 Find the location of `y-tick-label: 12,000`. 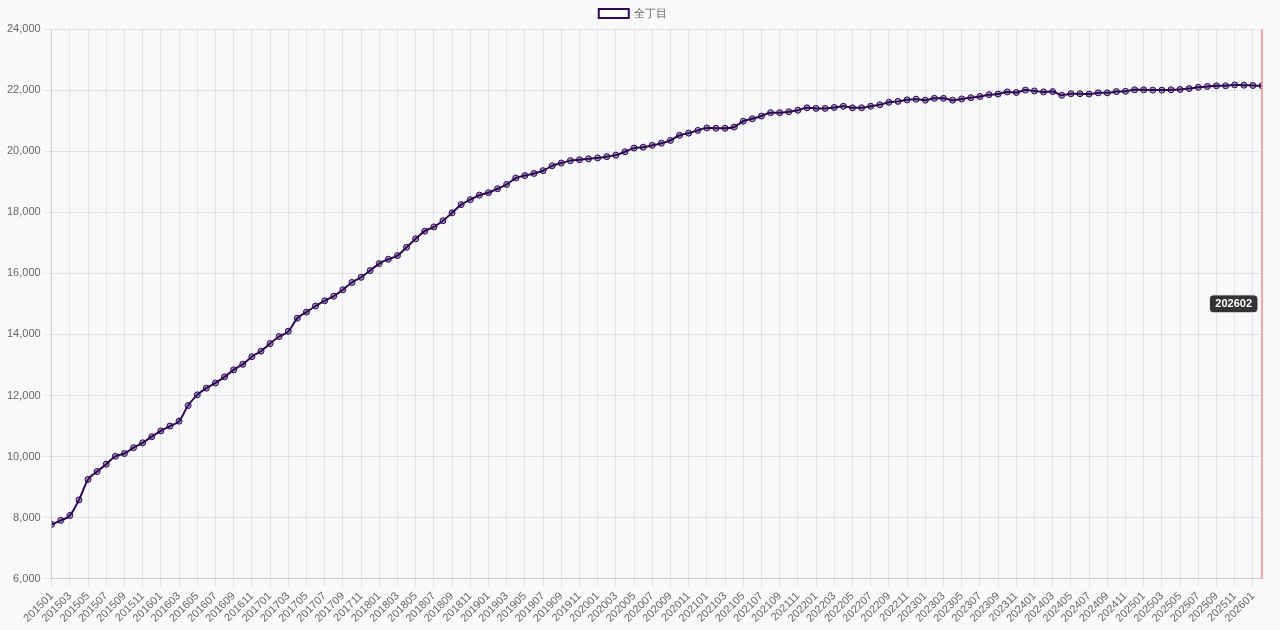

y-tick-label: 12,000 is located at coordinates (23, 394).